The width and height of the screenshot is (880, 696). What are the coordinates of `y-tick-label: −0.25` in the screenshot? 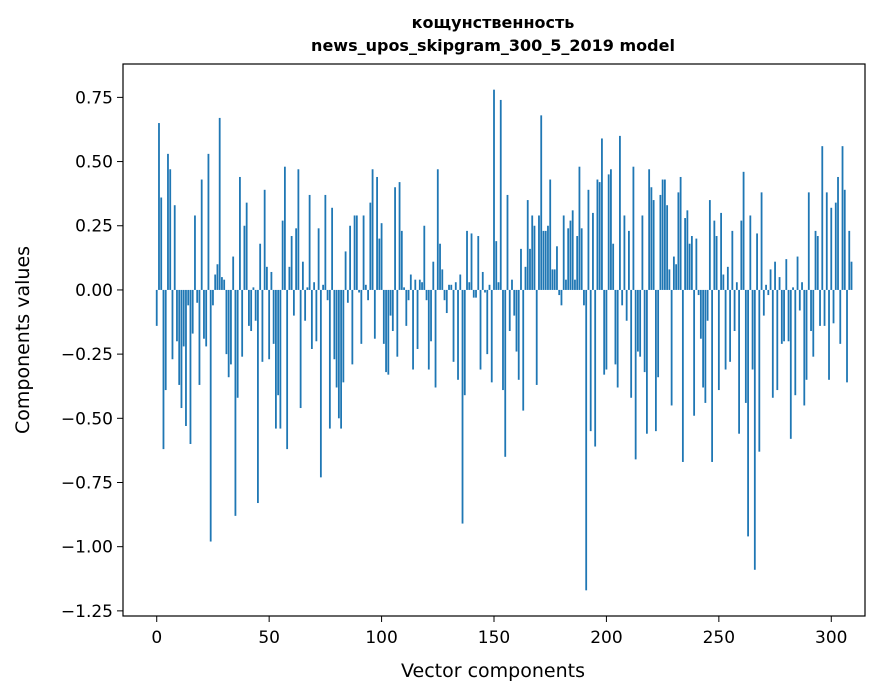 It's located at (87, 355).